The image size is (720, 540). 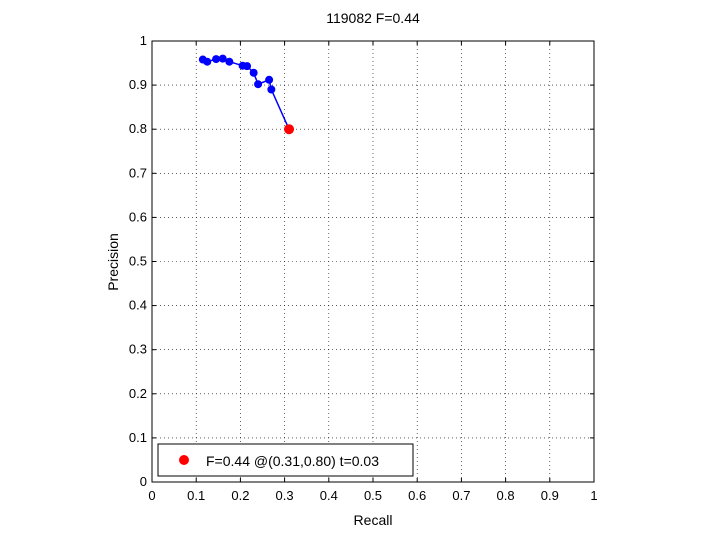 What do you see at coordinates (184, 460) in the screenshot?
I see `legend-marker` at bounding box center [184, 460].